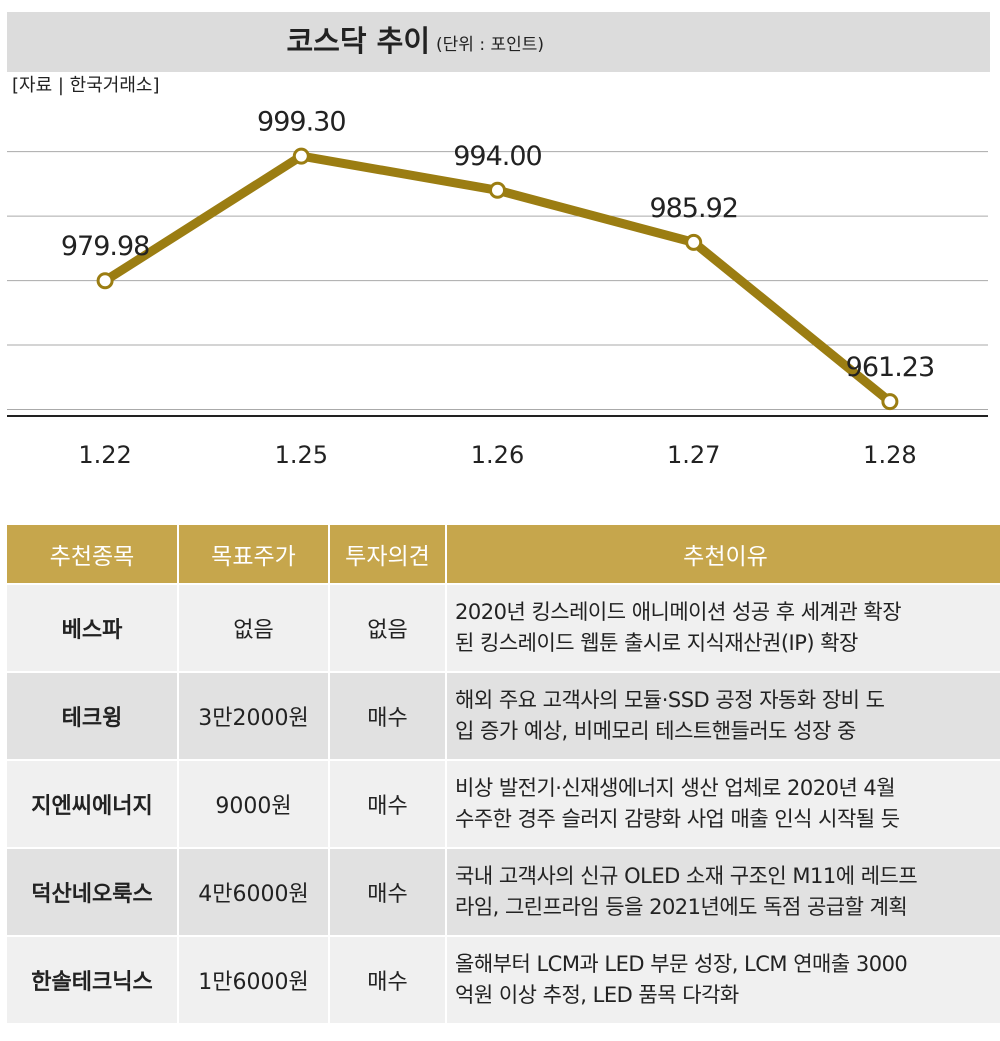 The height and width of the screenshot is (1041, 1000). What do you see at coordinates (490, 45) in the screenshot?
I see `unit-label: (단위 : 포인트)` at bounding box center [490, 45].